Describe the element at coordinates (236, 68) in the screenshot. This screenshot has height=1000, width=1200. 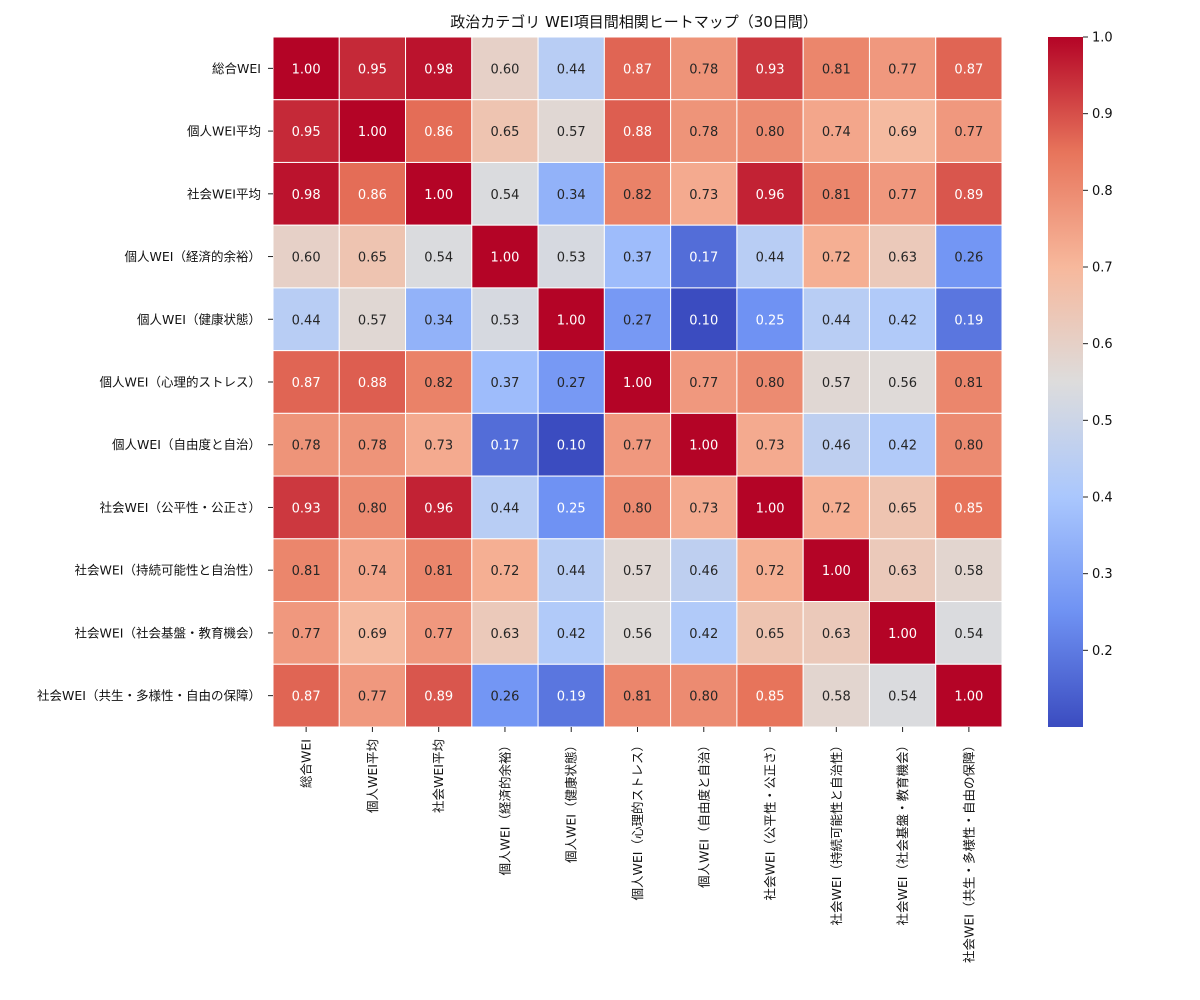
I see `y-tick-label: 総合WEI` at that location.